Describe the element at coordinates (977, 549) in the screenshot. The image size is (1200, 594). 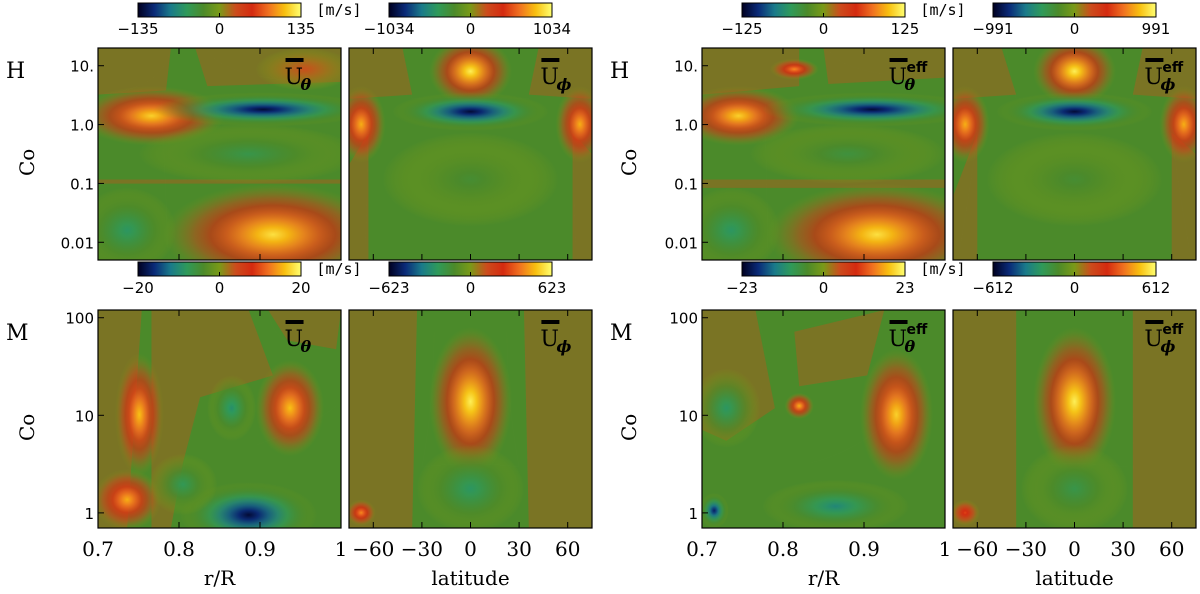
I see `x-tick-label: −60` at that location.